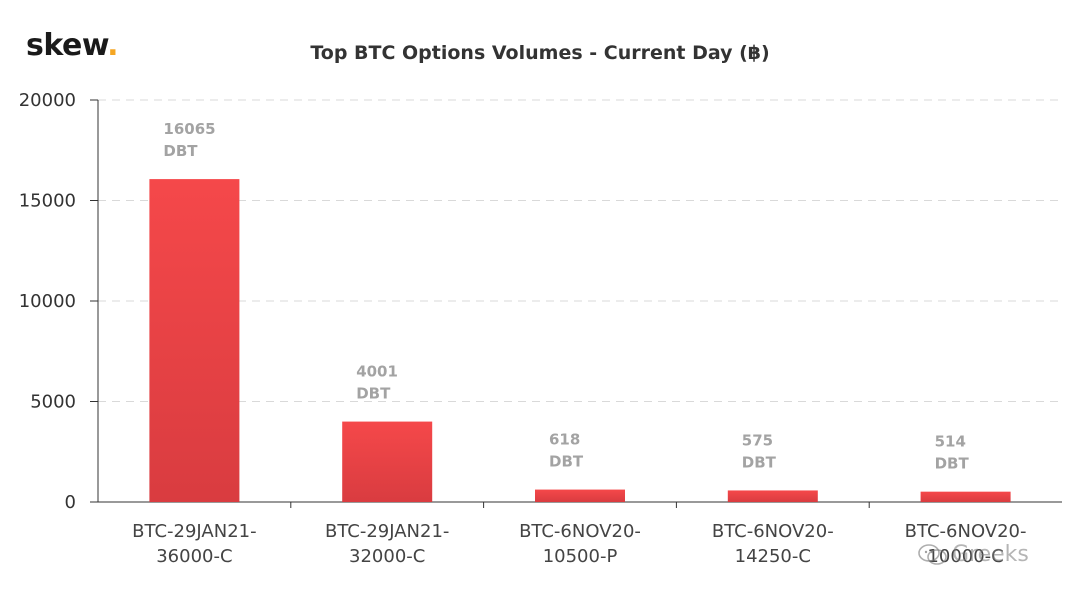 The width and height of the screenshot is (1080, 603). I want to click on y-tick-label: 15000, so click(47, 201).